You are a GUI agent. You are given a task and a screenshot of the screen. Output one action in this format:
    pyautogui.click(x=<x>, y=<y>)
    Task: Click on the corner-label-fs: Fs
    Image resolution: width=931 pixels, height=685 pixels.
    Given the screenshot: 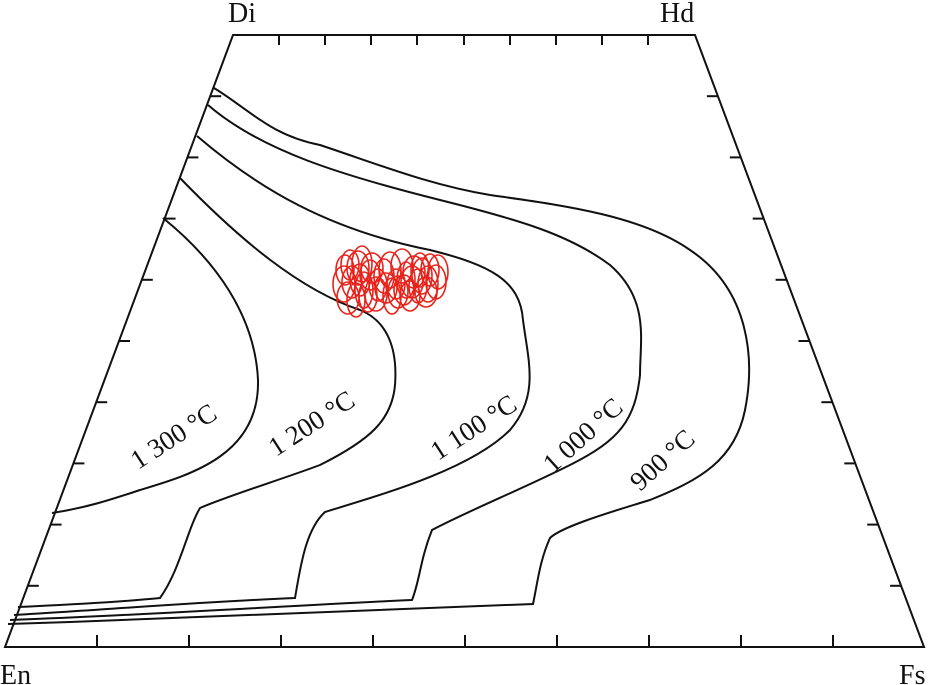 What is the action you would take?
    pyautogui.click(x=912, y=672)
    